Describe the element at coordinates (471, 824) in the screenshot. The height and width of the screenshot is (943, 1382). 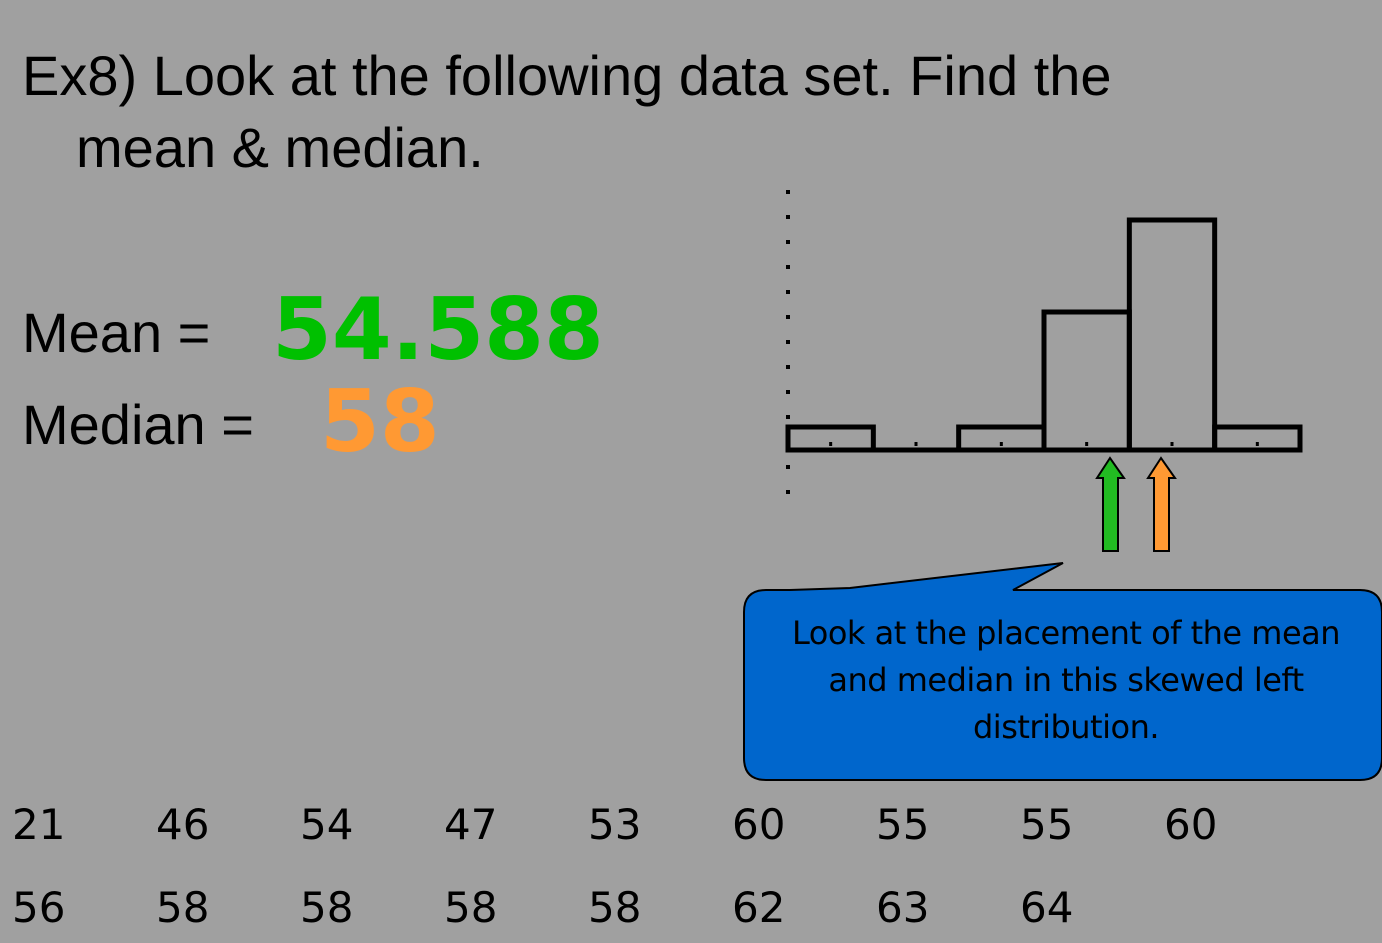
I see `data-value: 47` at that location.